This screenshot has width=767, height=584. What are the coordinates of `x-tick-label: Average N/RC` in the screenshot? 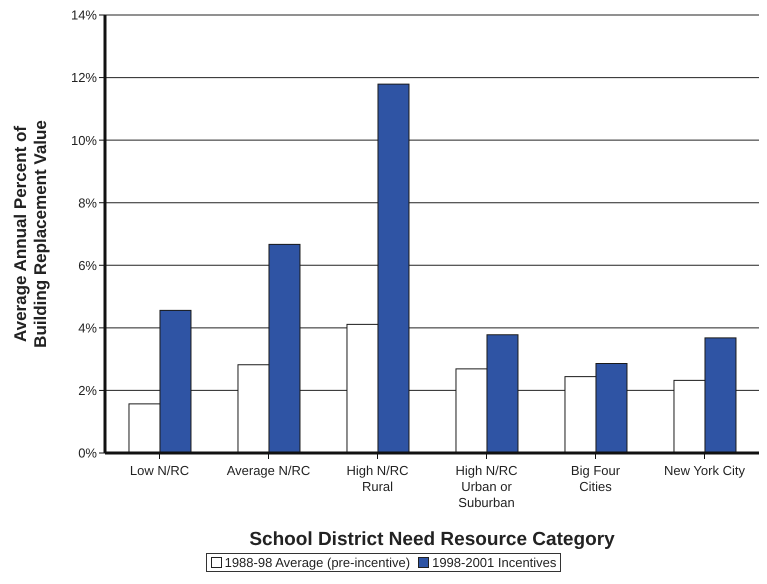 It's located at (268, 470).